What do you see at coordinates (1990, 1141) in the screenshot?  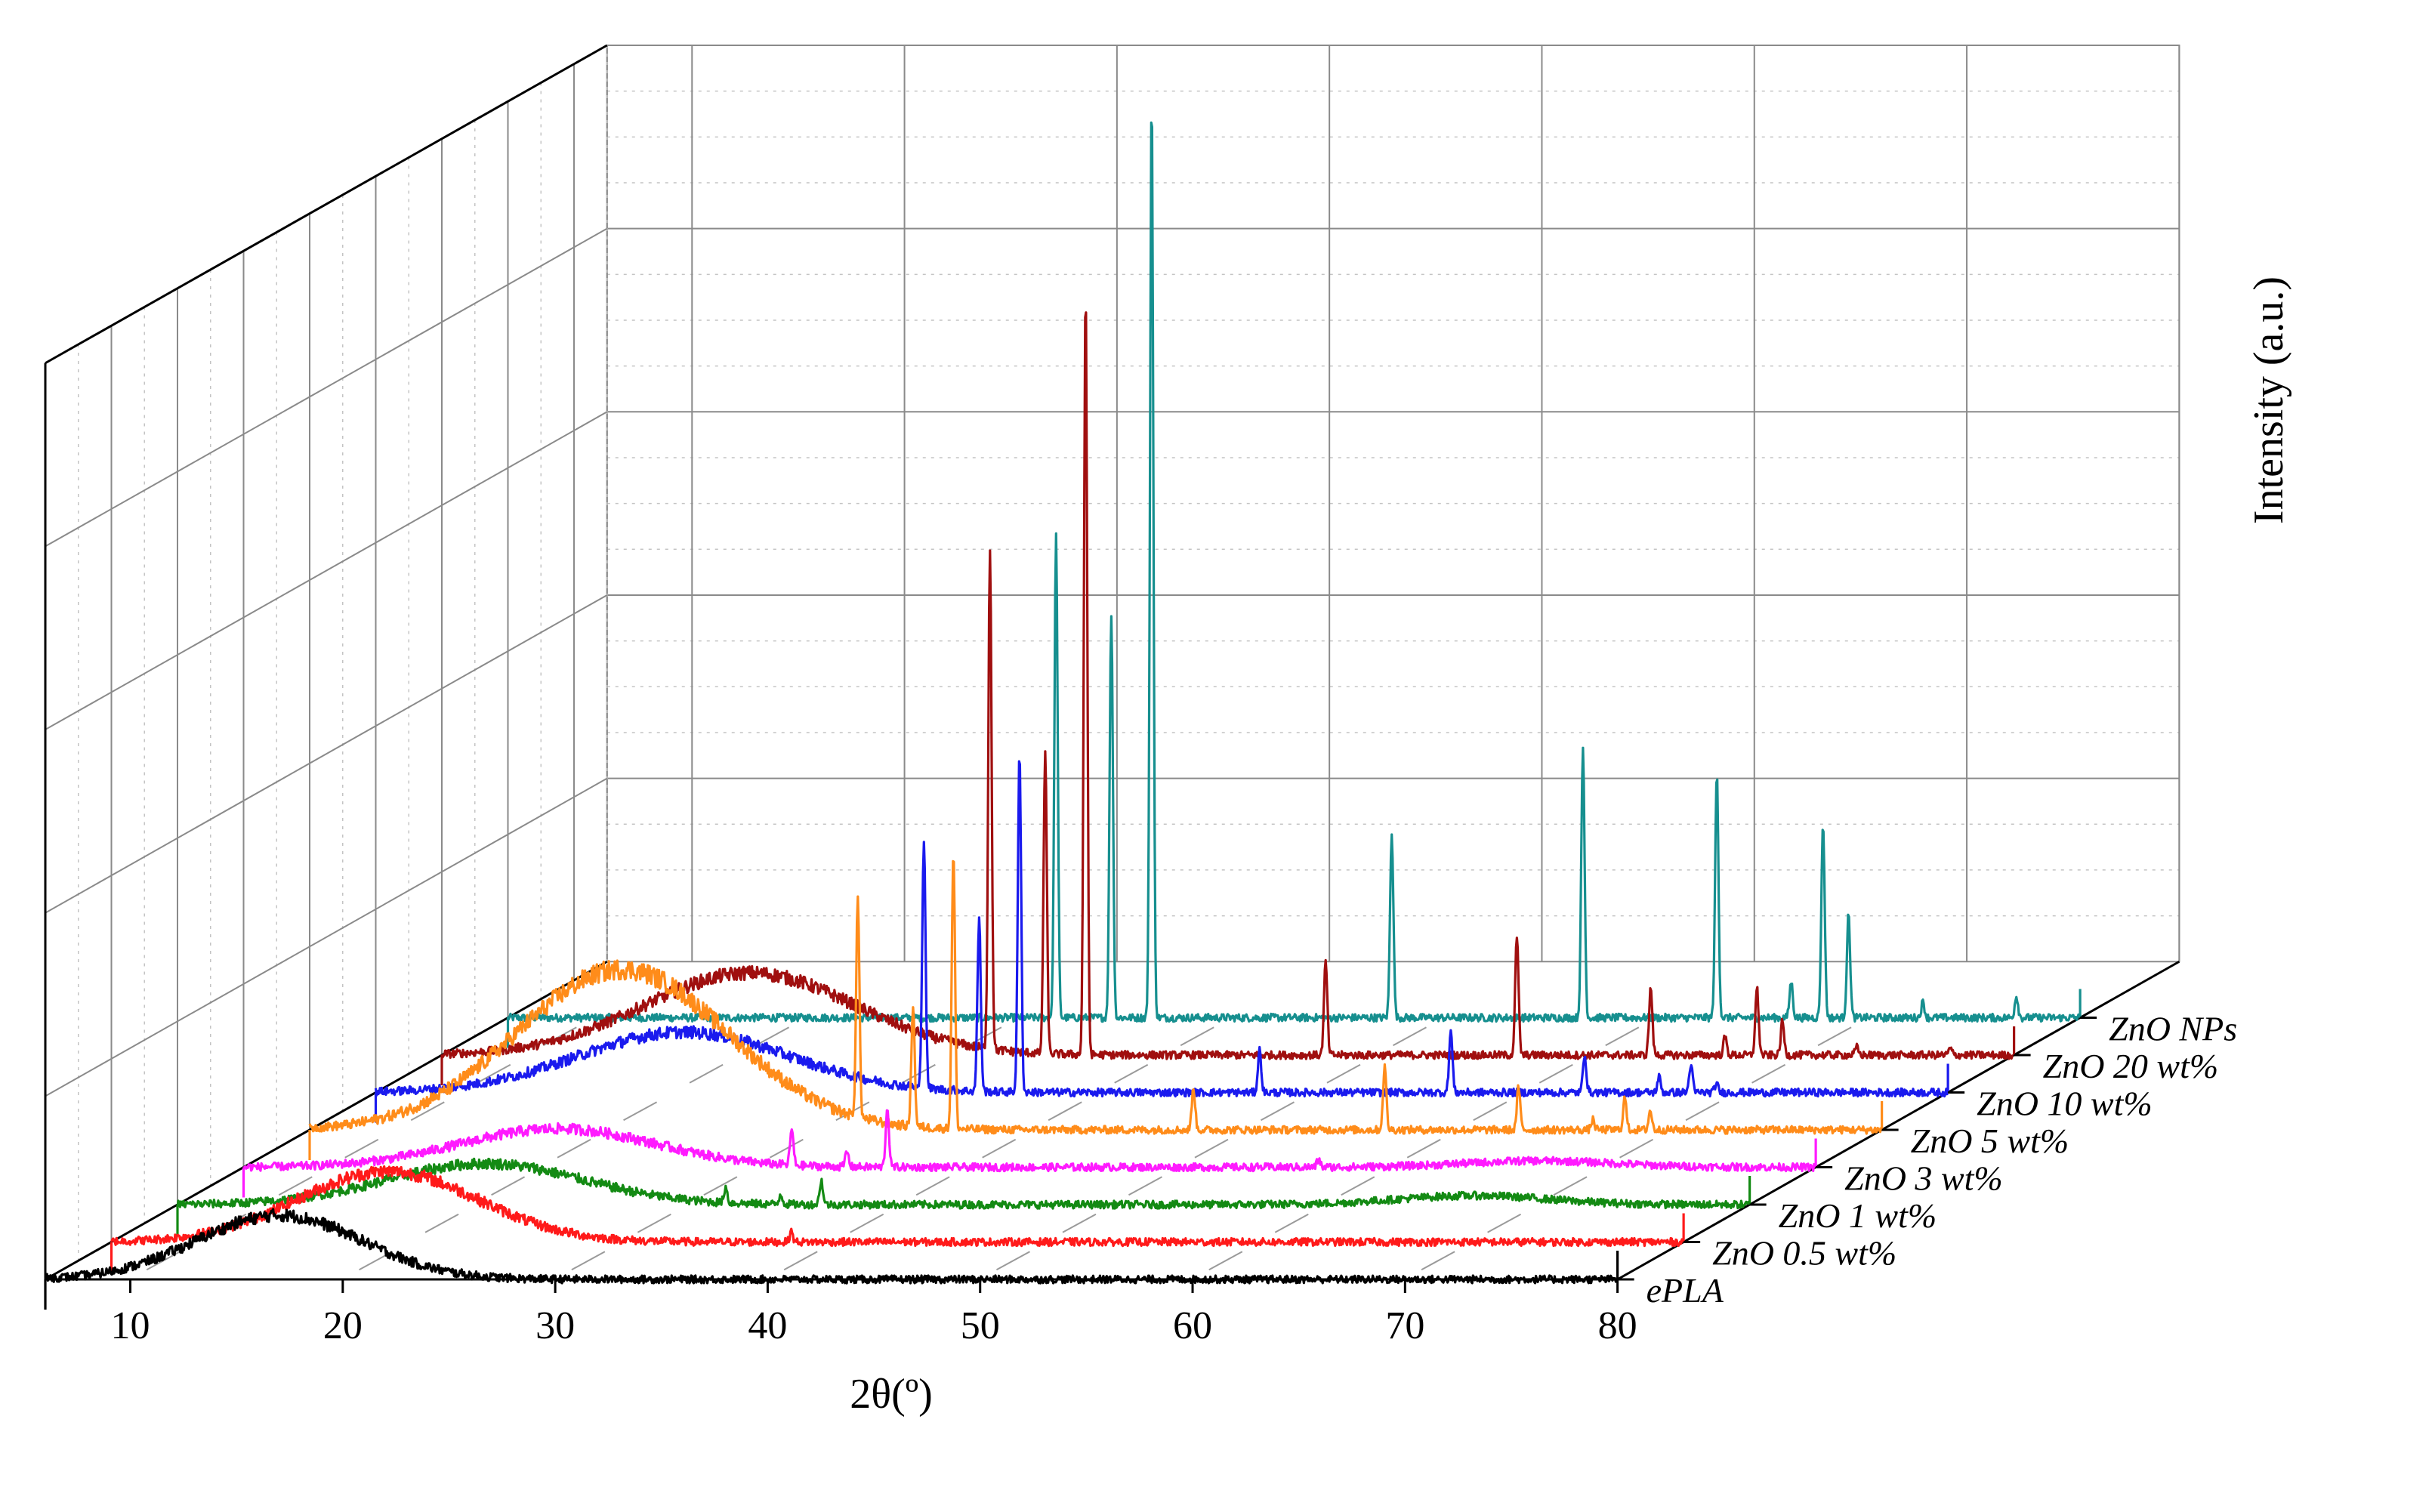 I see `series-label: ZnO 5 wt%` at bounding box center [1990, 1141].